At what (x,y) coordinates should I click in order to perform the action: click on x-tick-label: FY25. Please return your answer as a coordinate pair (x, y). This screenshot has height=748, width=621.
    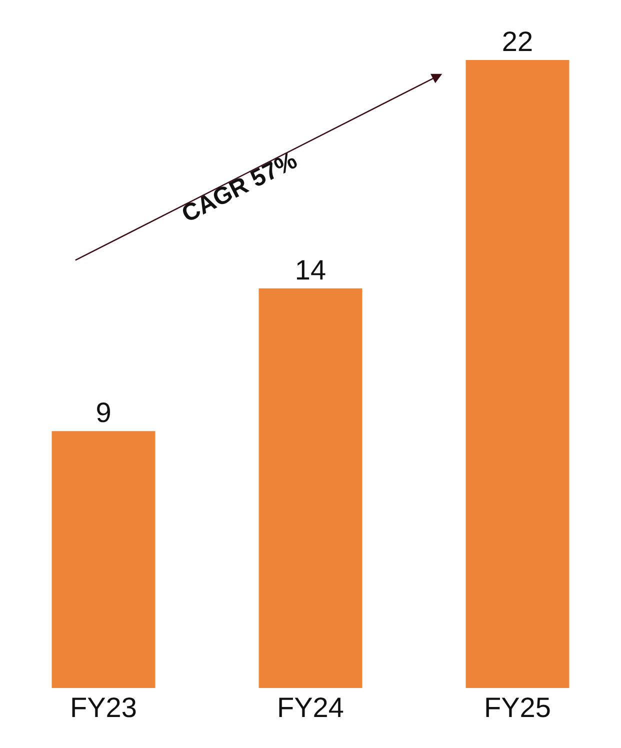
    Looking at the image, I should click on (517, 707).